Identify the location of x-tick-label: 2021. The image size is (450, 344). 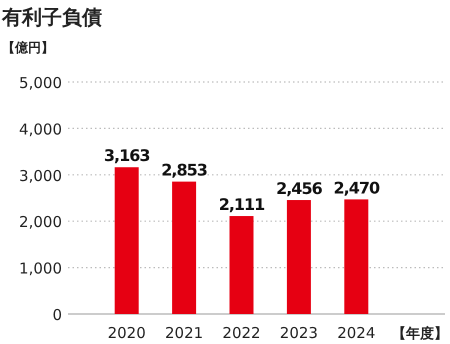
(184, 333).